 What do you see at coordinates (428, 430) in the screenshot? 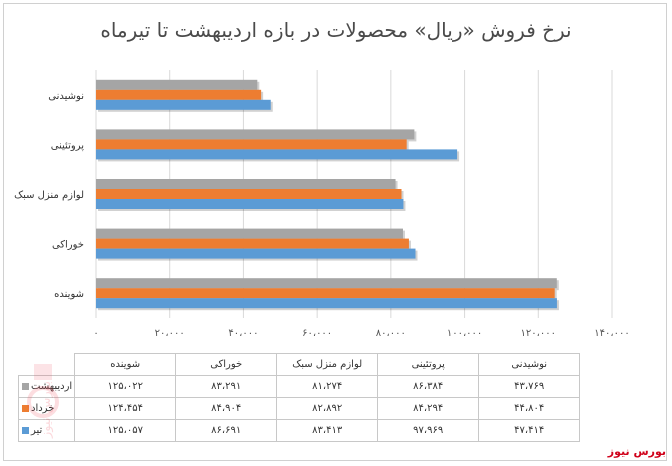
I see `table-value-cell: ۹۷،۹۶۹` at bounding box center [428, 430].